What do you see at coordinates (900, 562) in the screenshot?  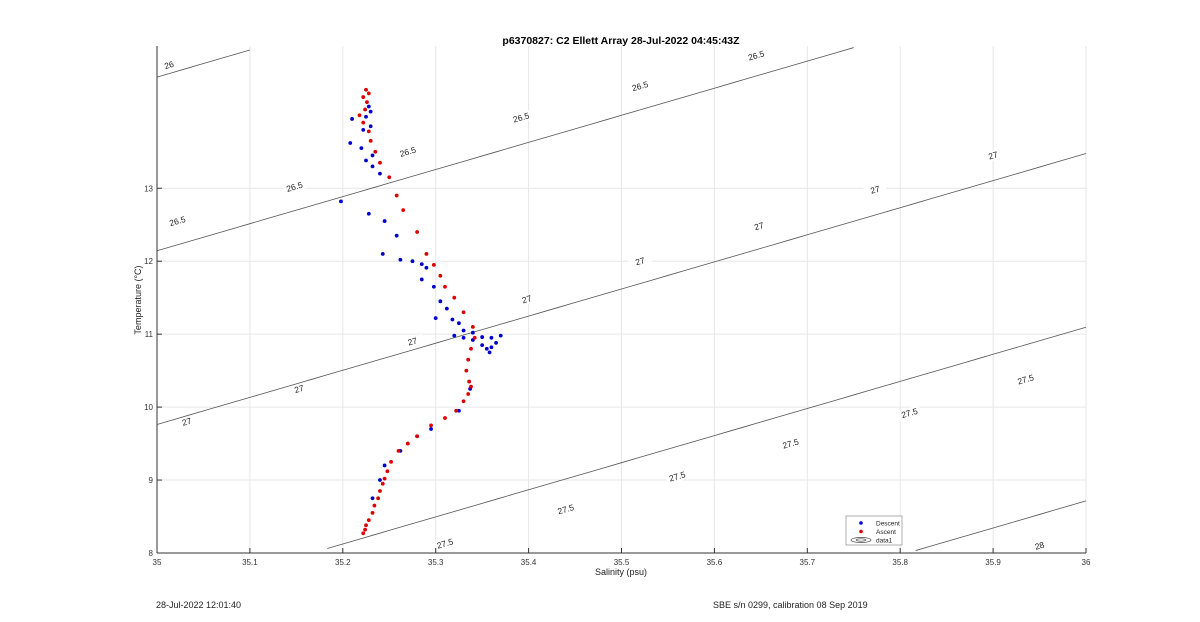 I see `x-tick-label: 35.8` at bounding box center [900, 562].